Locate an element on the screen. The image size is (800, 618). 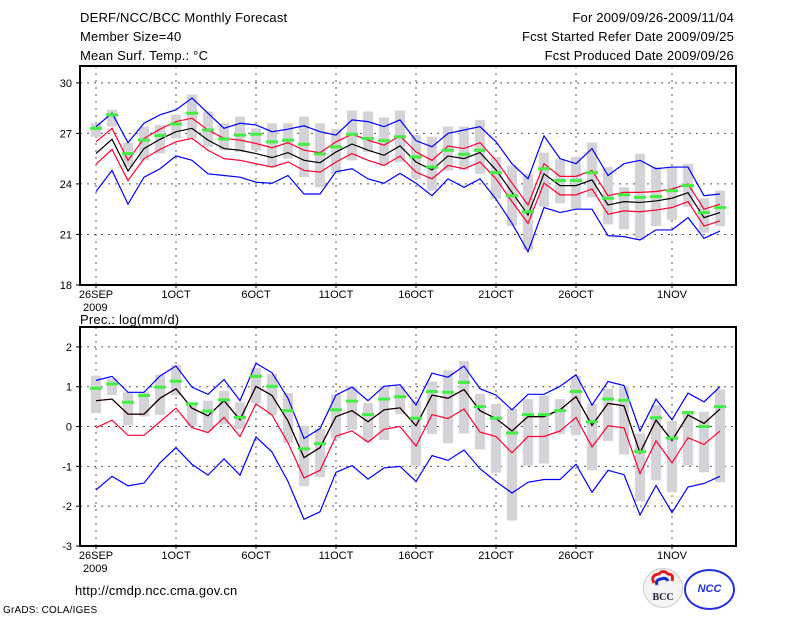
y-tick-label: 0 is located at coordinates (69, 428).